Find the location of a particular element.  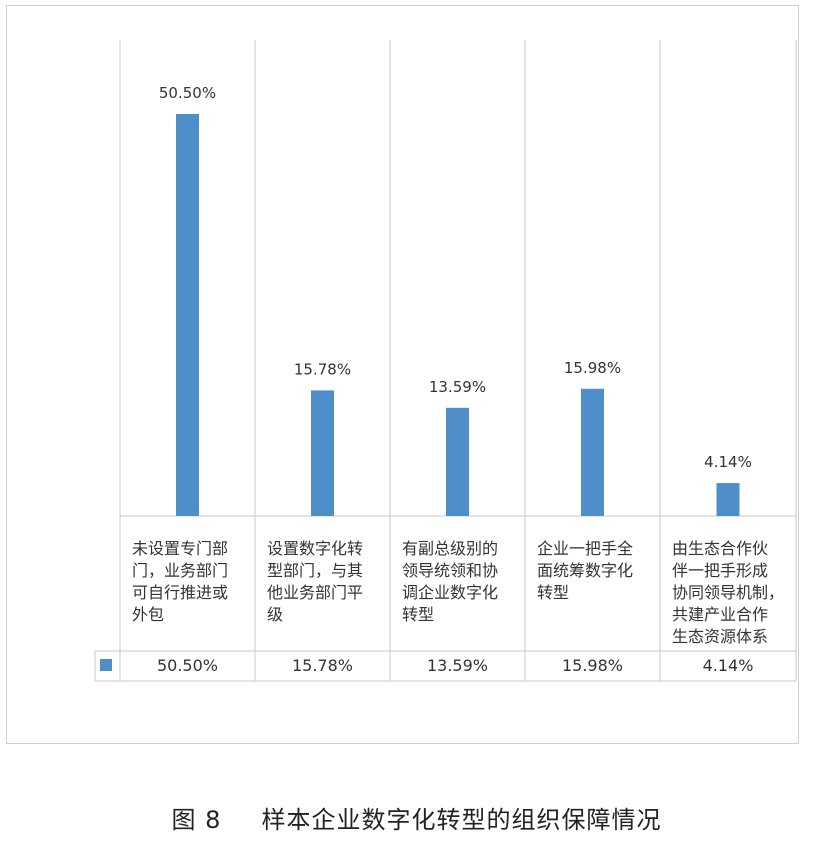

figure-caption: 图 8 样本企业数字化转型的组织保障情况 is located at coordinates (416, 817).